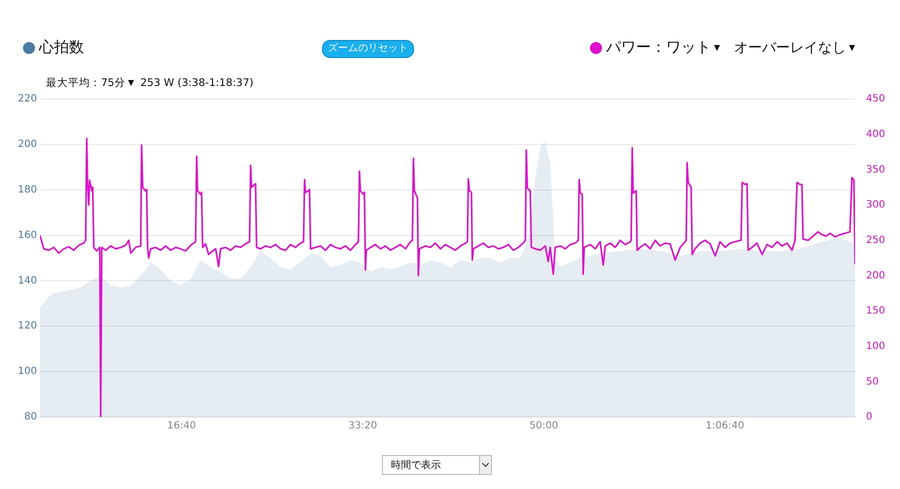  Describe the element at coordinates (181, 426) in the screenshot. I see `x-tick-label: 16:40` at that location.